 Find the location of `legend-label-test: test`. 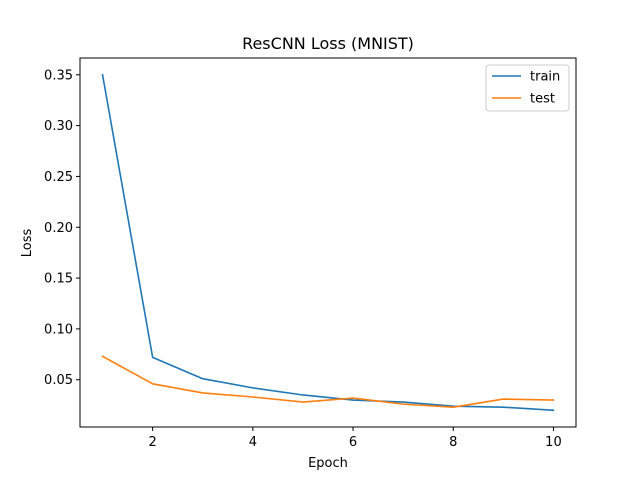

legend-label-test: test is located at coordinates (542, 99).